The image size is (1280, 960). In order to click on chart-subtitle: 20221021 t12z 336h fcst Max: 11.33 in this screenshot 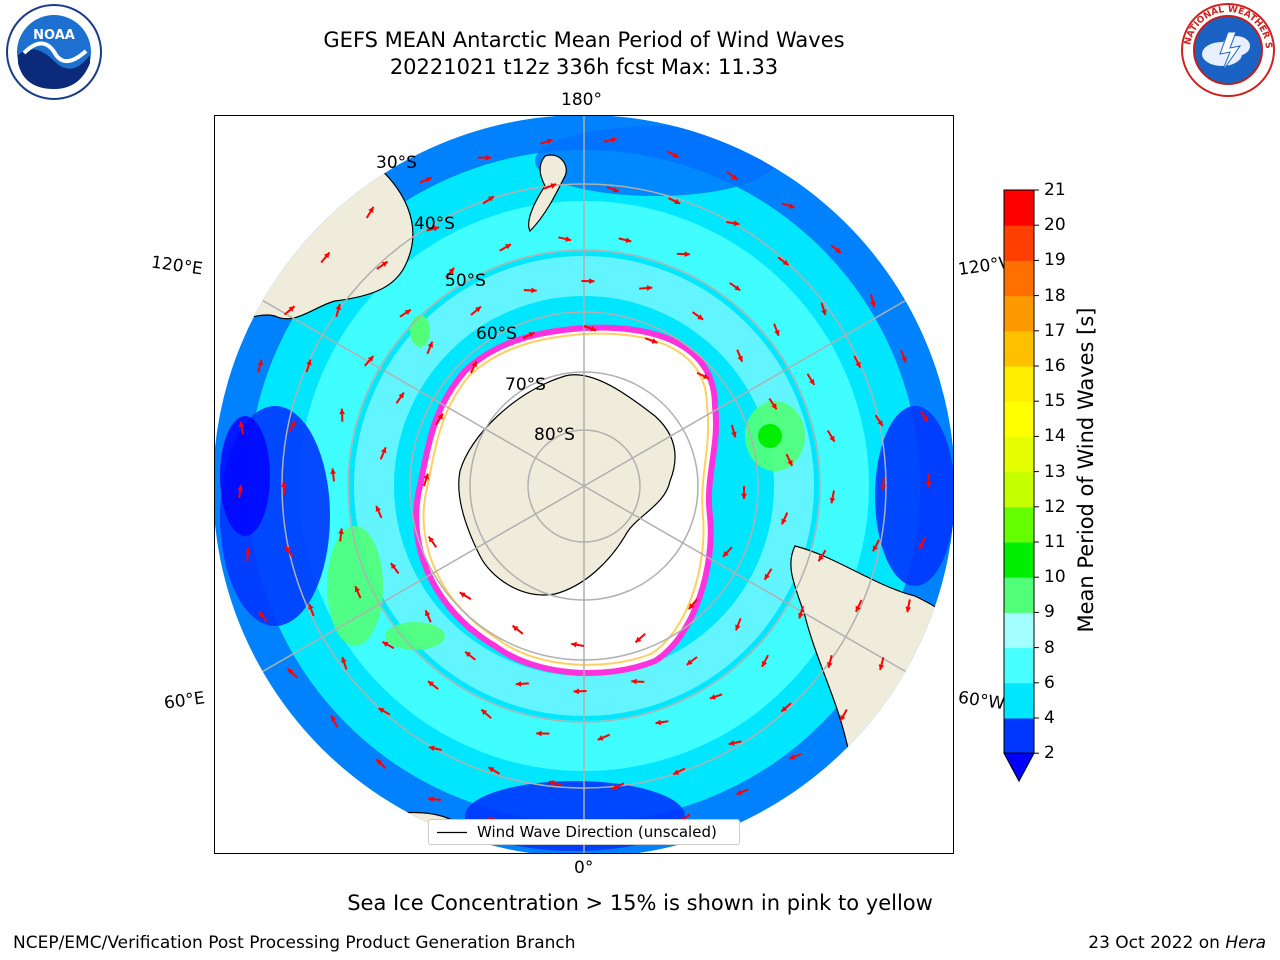, I will do `click(584, 67)`.